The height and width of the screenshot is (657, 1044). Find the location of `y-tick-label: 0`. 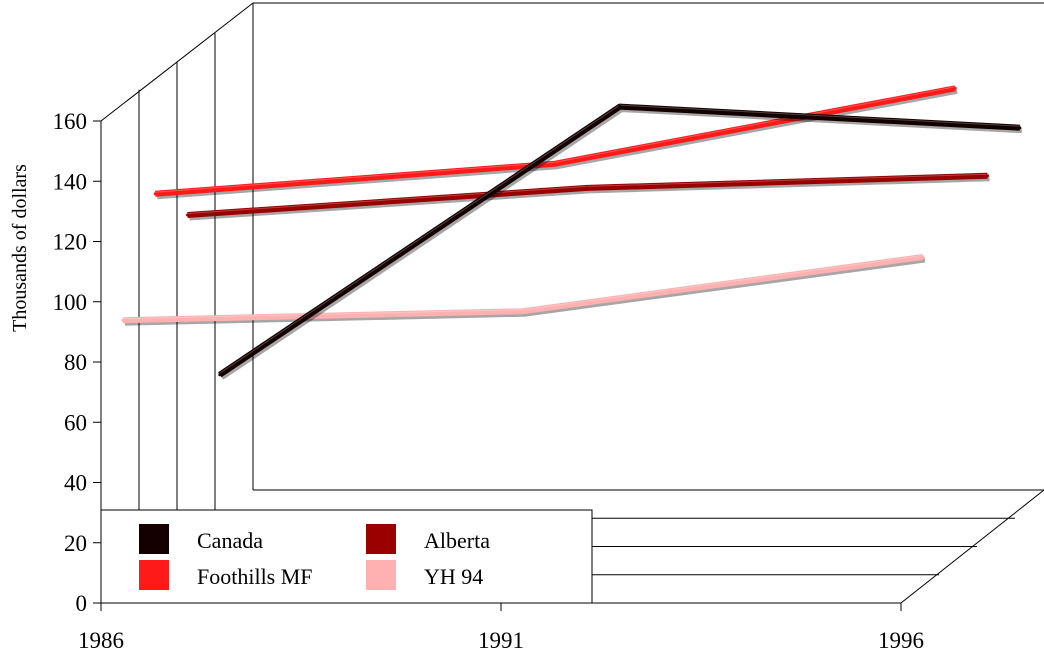

y-tick-label: 0 is located at coordinates (82, 603).